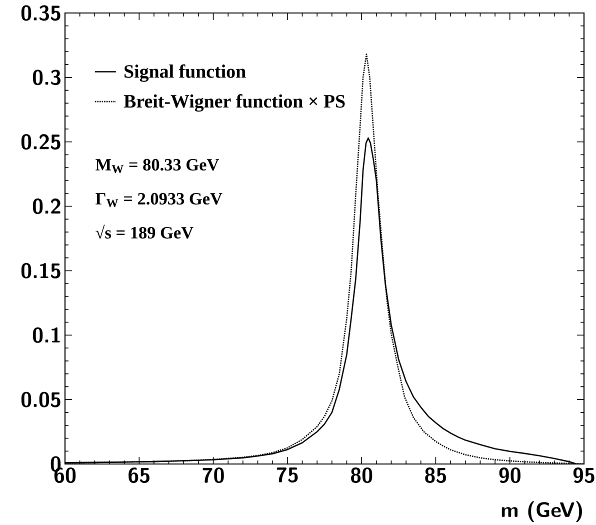  Describe the element at coordinates (46, 206) in the screenshot. I see `y-tick-label: 0.2` at that location.